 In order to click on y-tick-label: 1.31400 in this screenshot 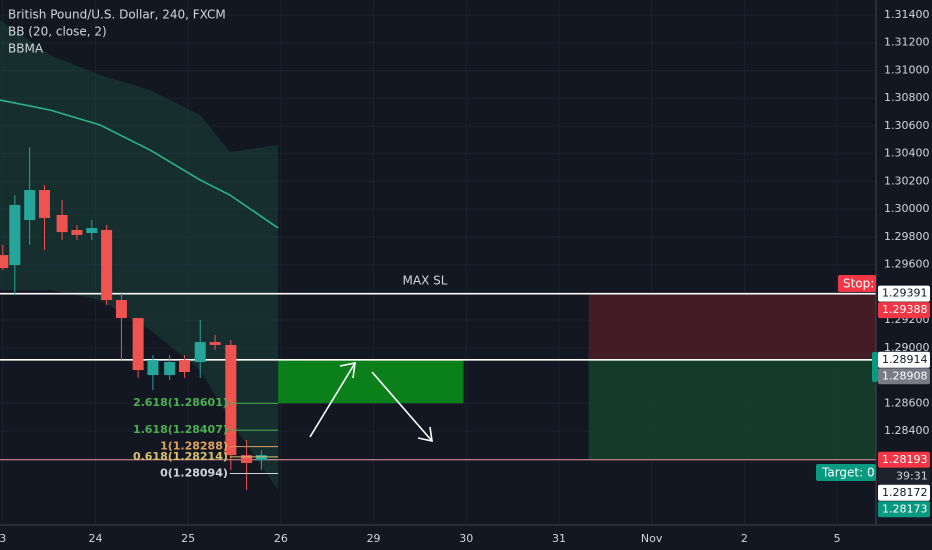, I will do `click(907, 14)`.